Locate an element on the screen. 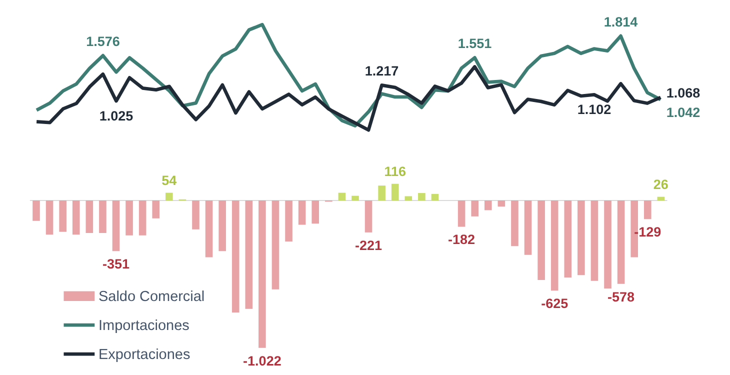 This screenshot has height=375, width=730. data-label: -221 is located at coordinates (369, 245).